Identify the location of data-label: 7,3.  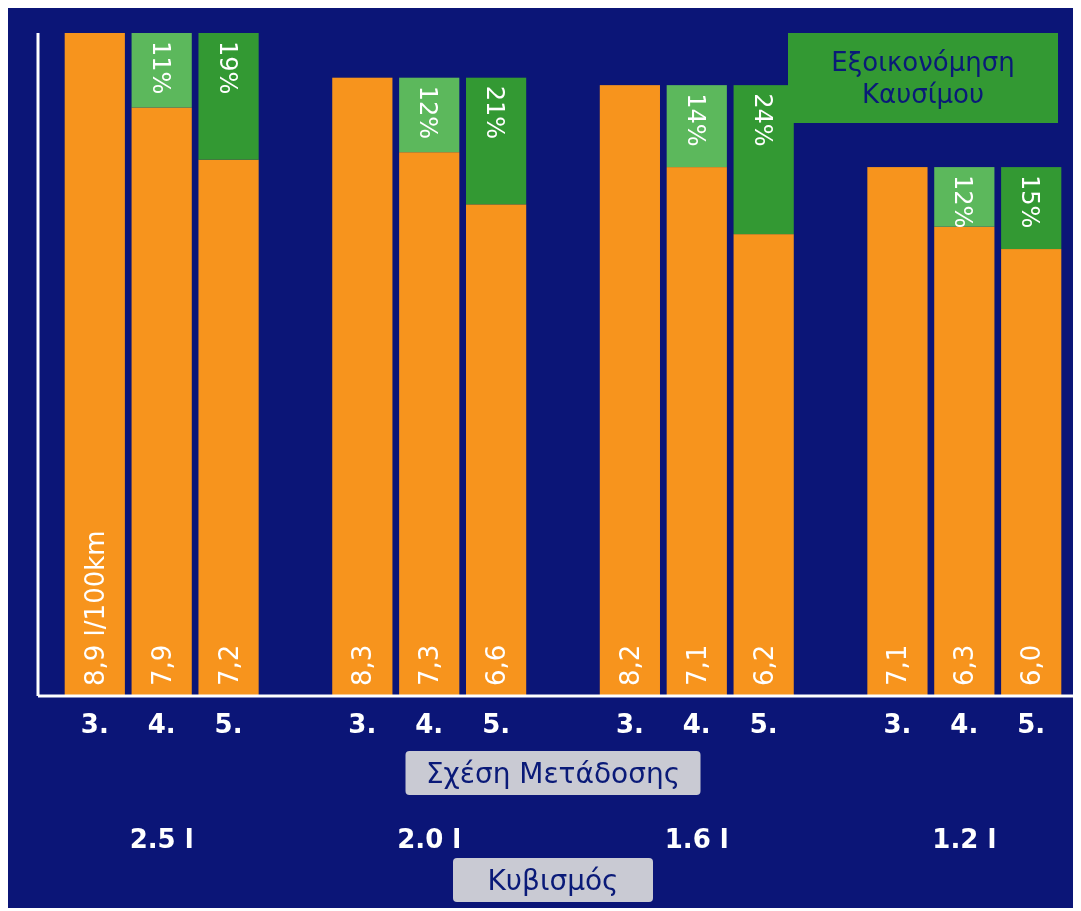
(429, 665).